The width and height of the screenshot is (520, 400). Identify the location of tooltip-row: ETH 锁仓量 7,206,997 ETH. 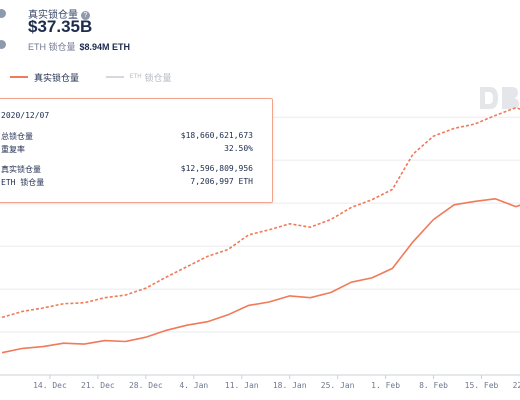
(127, 182).